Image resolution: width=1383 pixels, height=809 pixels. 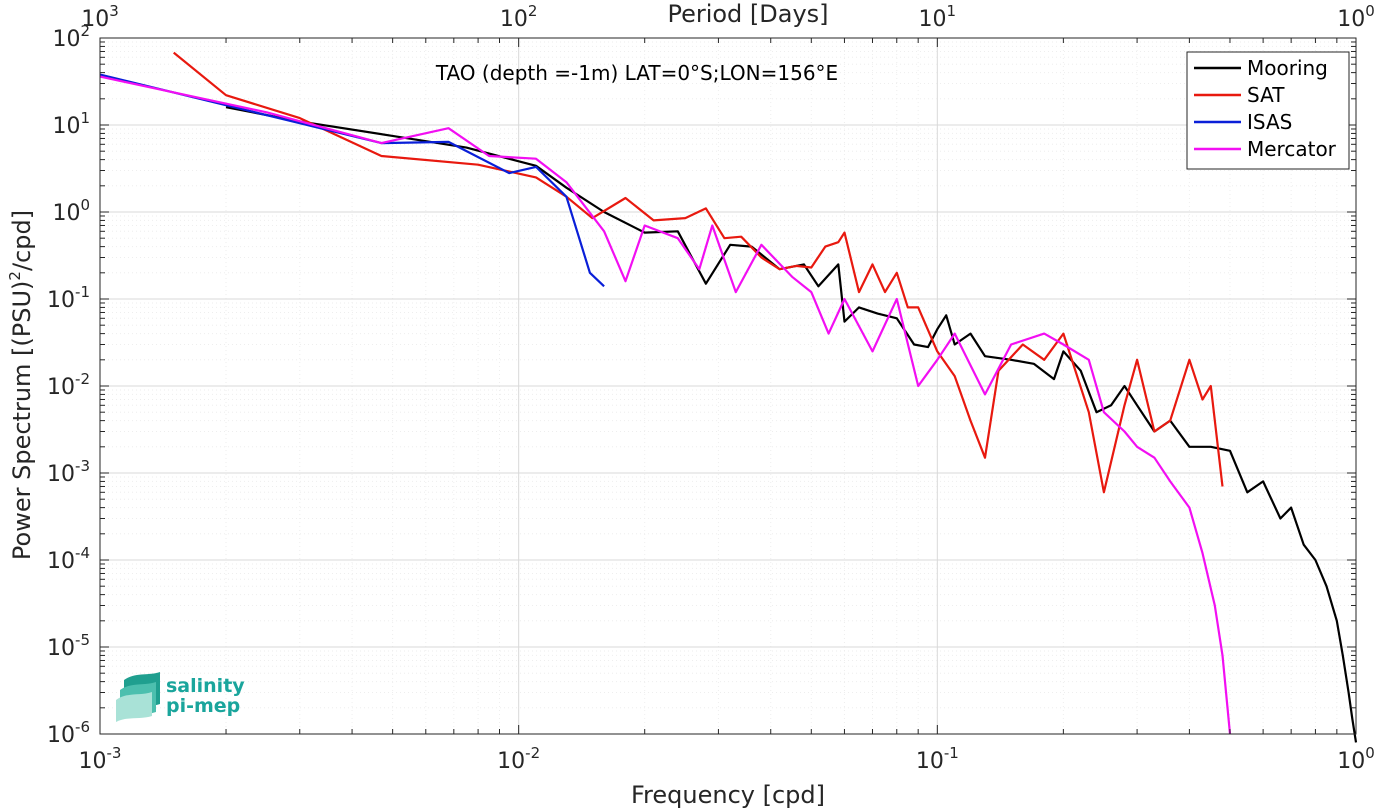 I want to click on y-axis-label: Power Spectrum [(PSU)2/cpd], so click(x=21, y=385).